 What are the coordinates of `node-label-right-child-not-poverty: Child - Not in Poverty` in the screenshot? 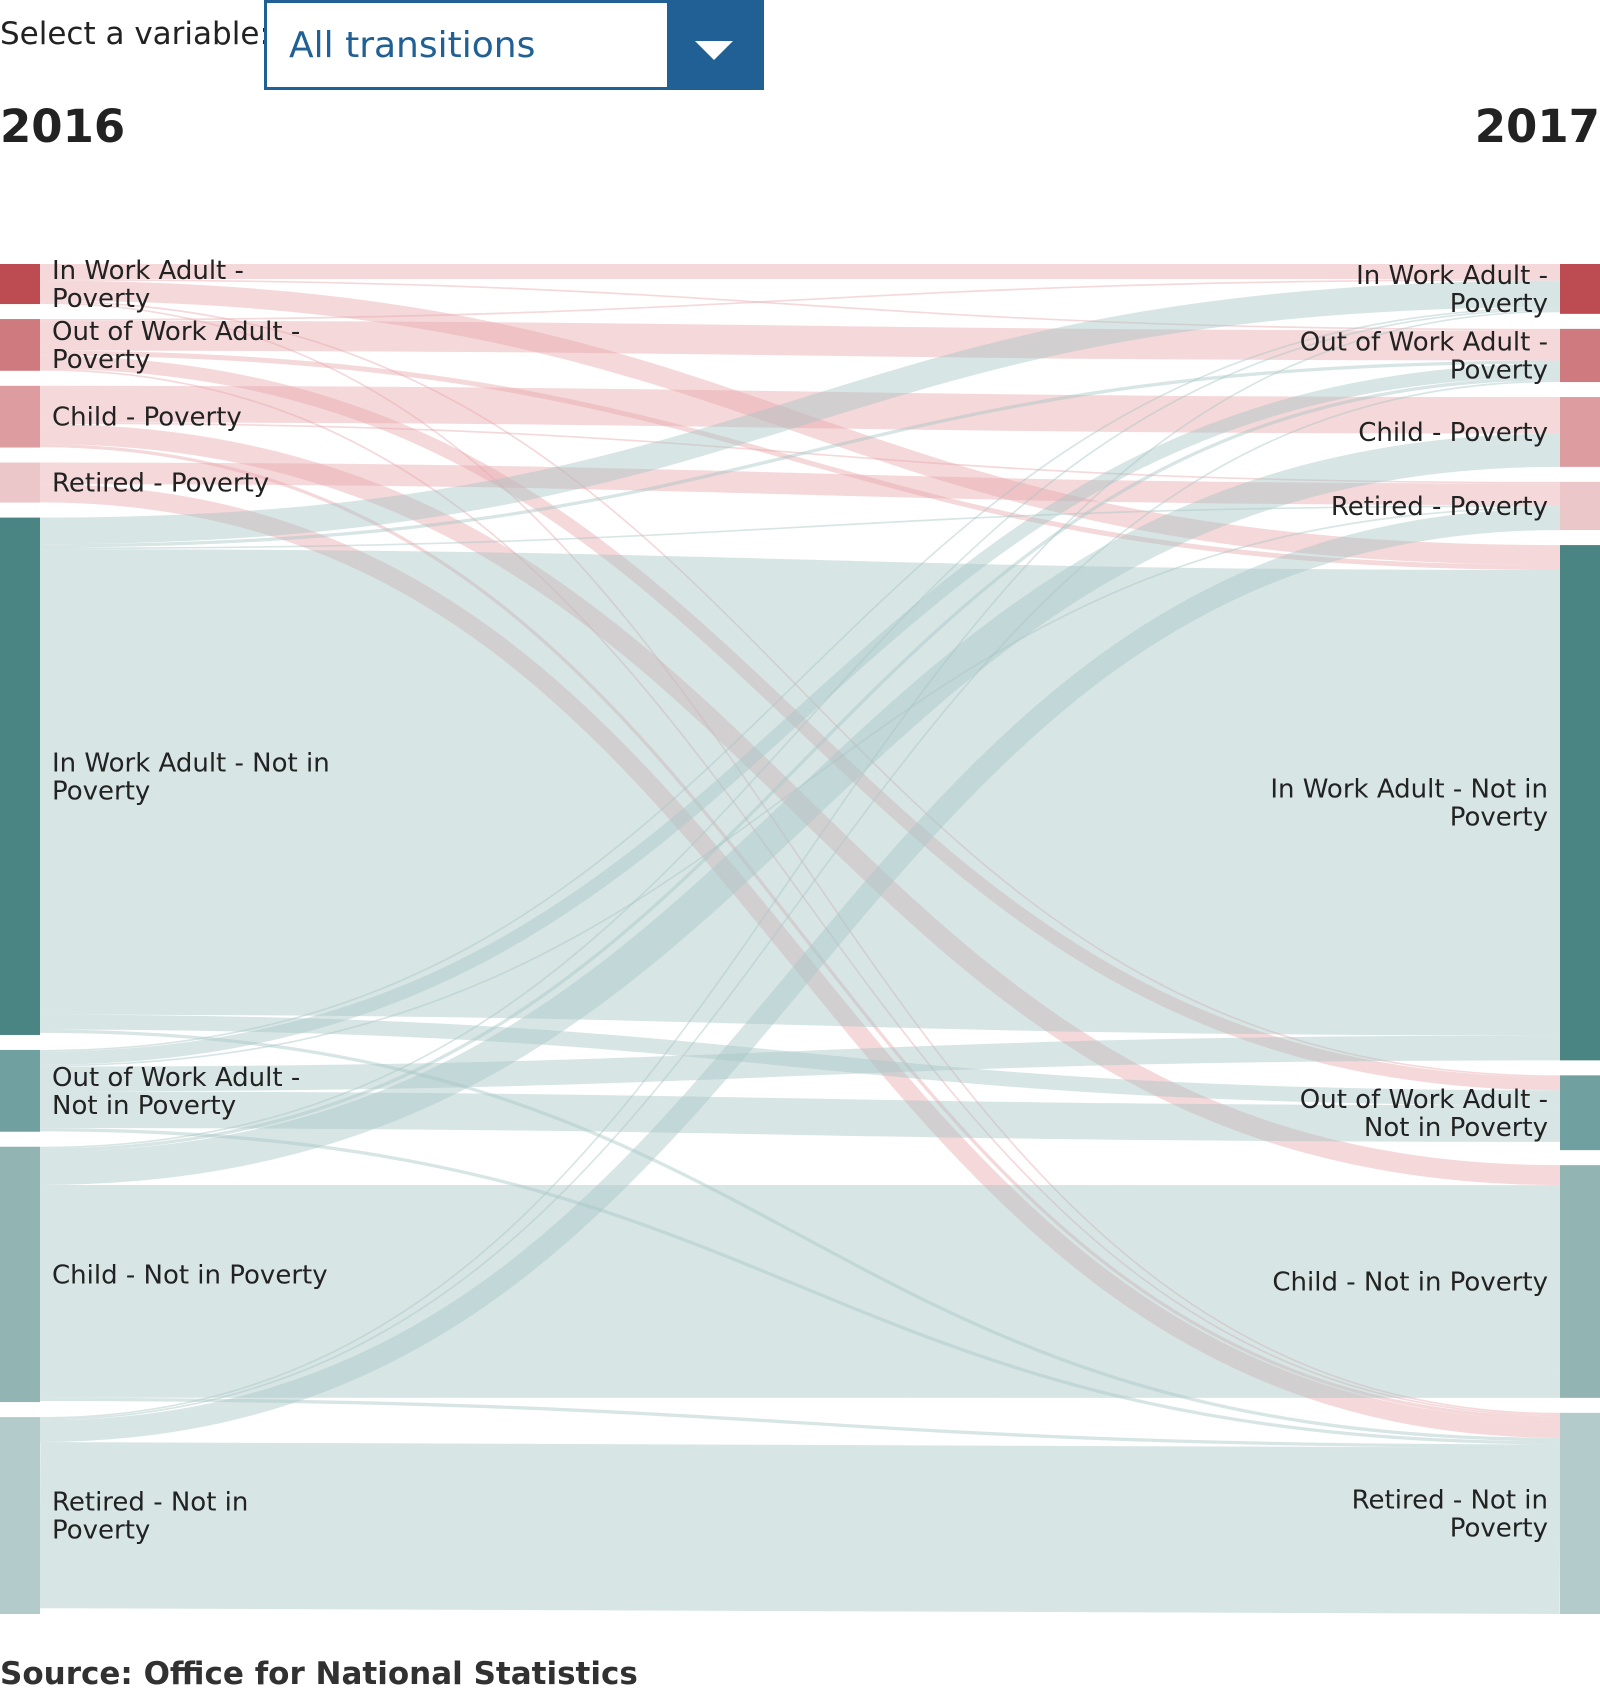 It's located at (1410, 1283).